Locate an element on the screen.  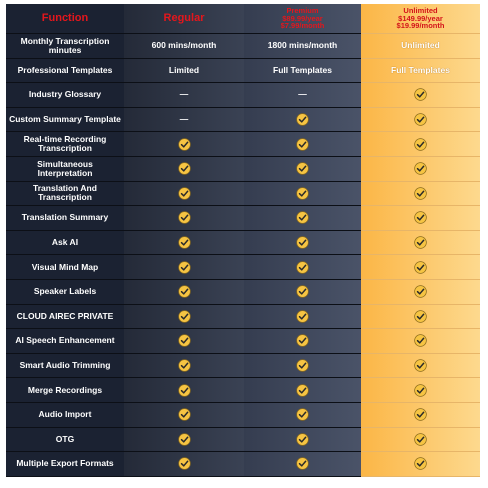
feature-name: Monthly Transcription minutes is located at coordinates (65, 46).